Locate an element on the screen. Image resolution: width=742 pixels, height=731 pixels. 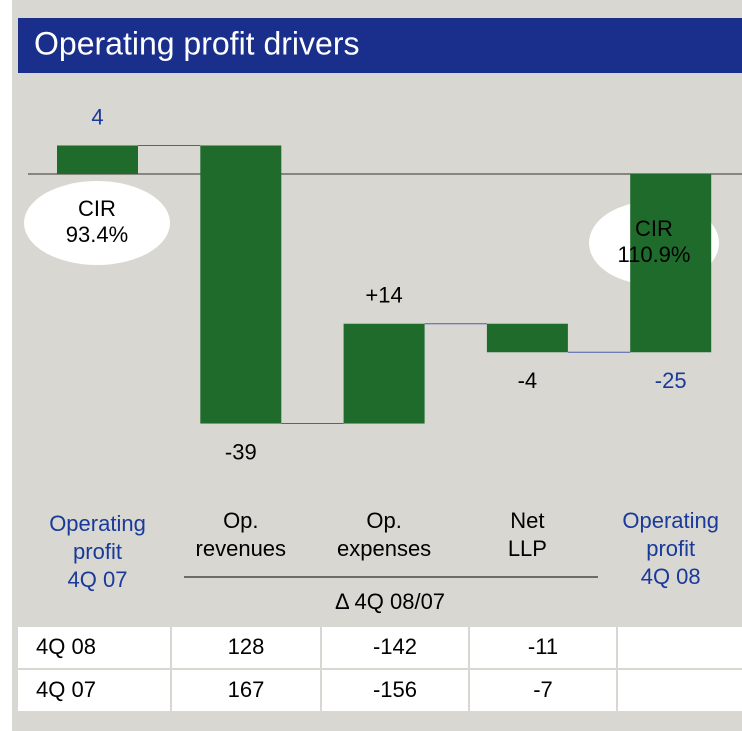
text-line: revenues is located at coordinates (241, 548).